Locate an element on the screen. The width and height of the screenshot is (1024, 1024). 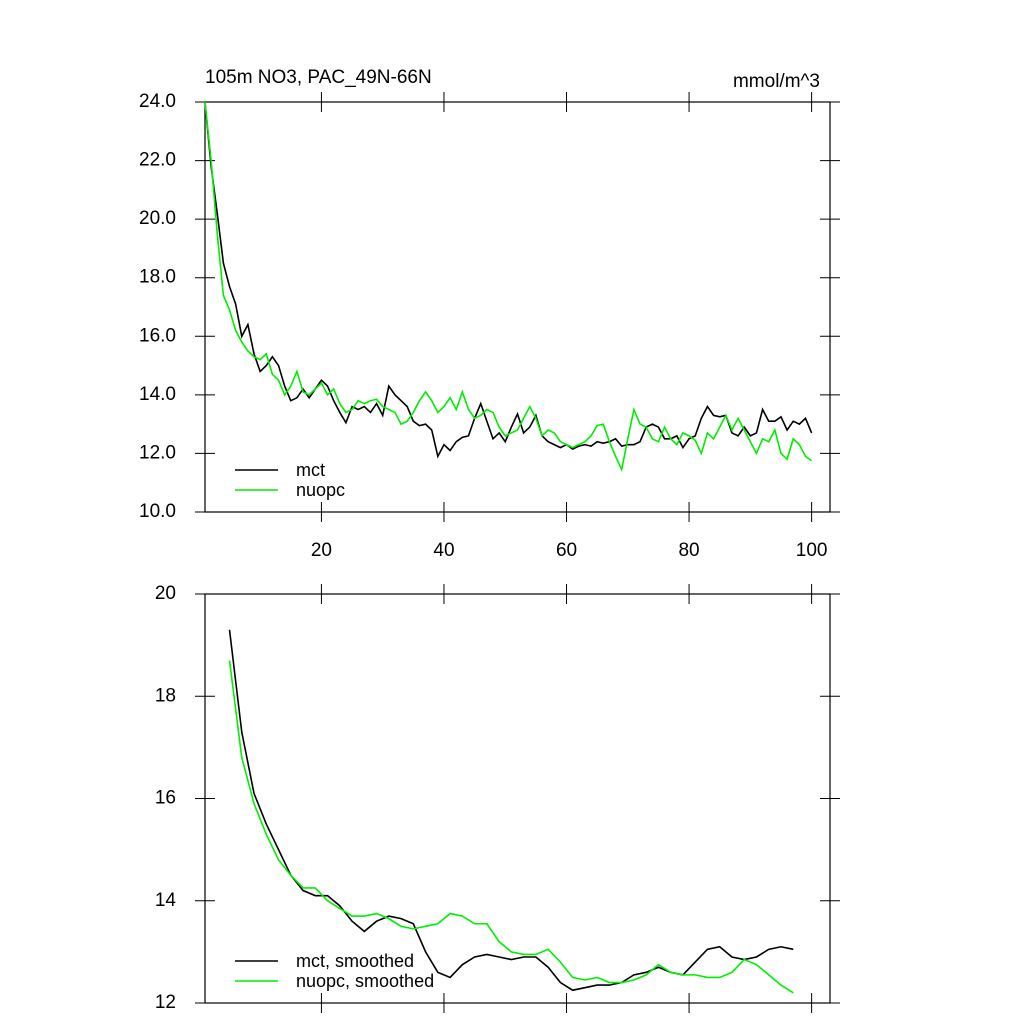
y-tick-label: 14.0 is located at coordinates (157, 394).